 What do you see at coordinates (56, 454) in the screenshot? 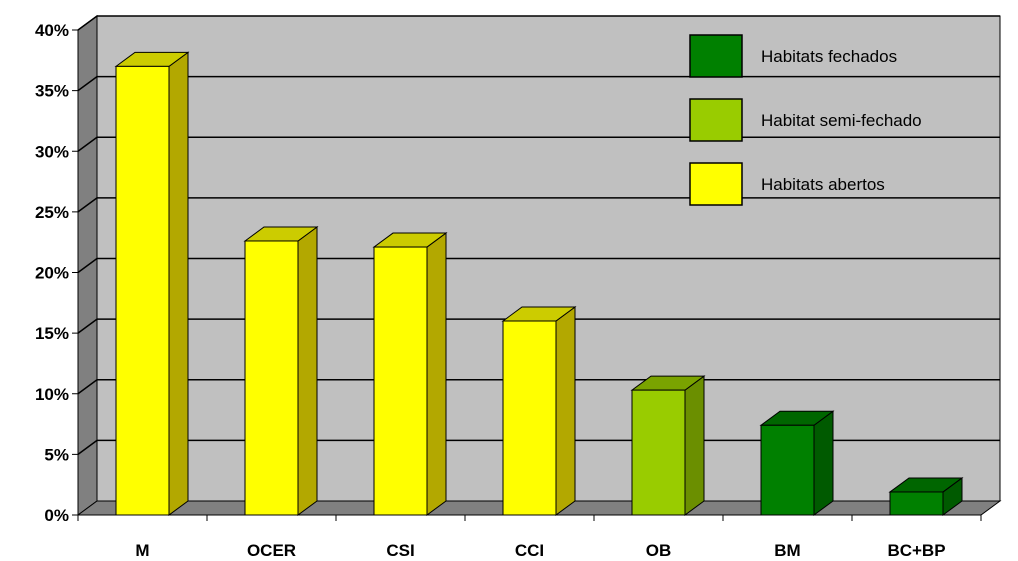
I see `y-tick-label: 5%` at bounding box center [56, 454].